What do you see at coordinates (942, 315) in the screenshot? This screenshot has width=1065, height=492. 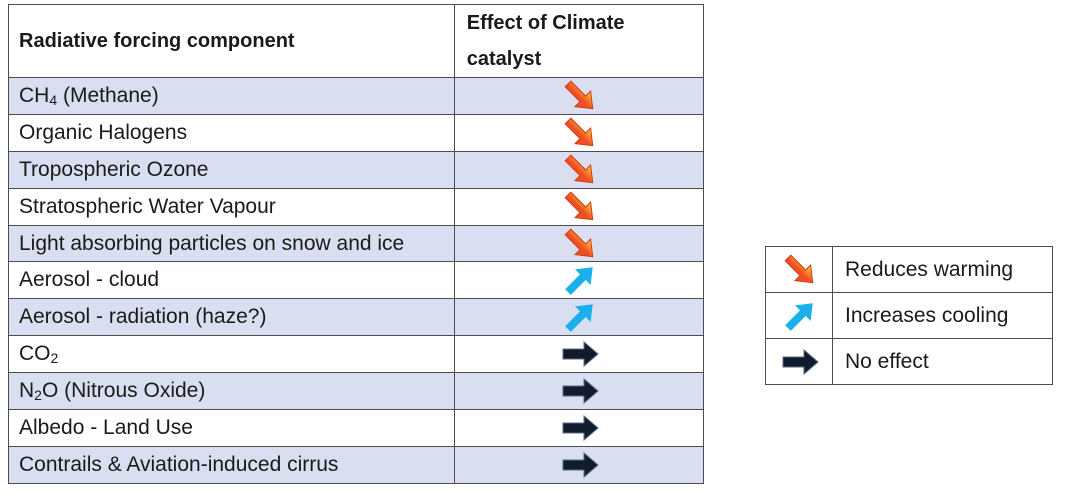 I see `legend-label: Increases cooling` at bounding box center [942, 315].